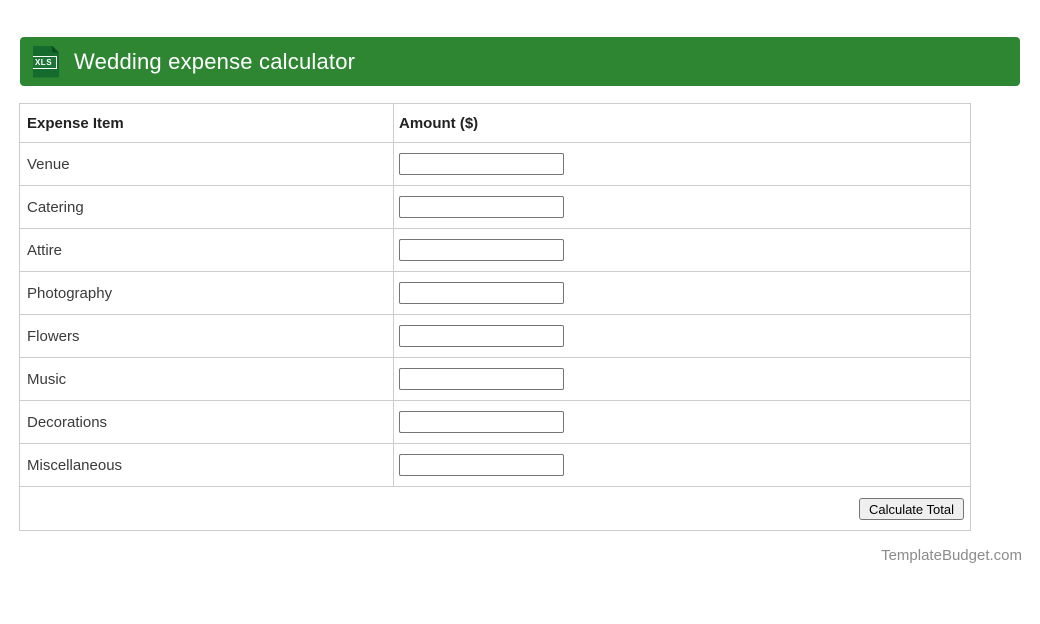 The width and height of the screenshot is (1040, 624). I want to click on amount-input-attire, so click(481, 250).